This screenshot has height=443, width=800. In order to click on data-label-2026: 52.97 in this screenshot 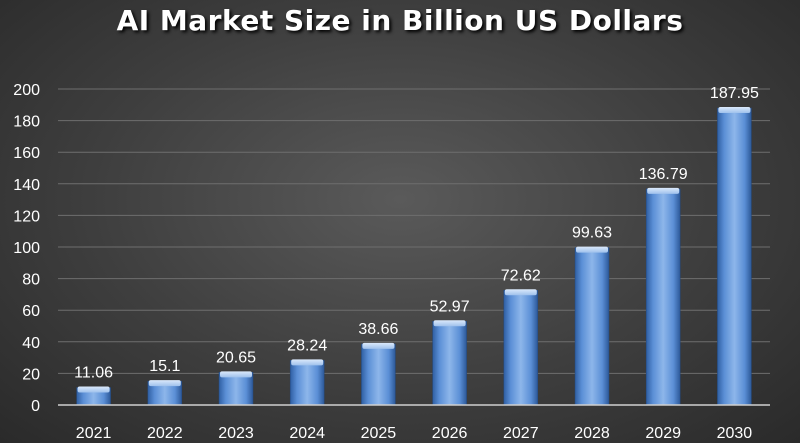, I will do `click(450, 306)`.